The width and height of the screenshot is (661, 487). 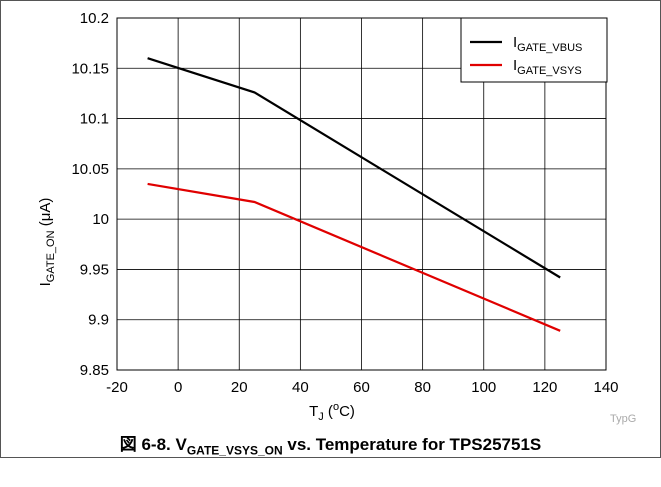 I want to click on x-tick-label: -20, so click(x=117, y=387).